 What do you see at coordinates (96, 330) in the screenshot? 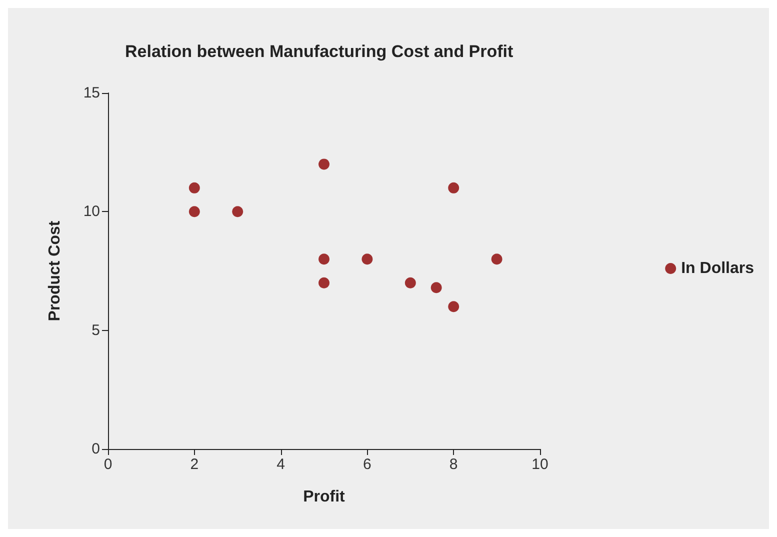
I see `y-tick-label: 5` at bounding box center [96, 330].